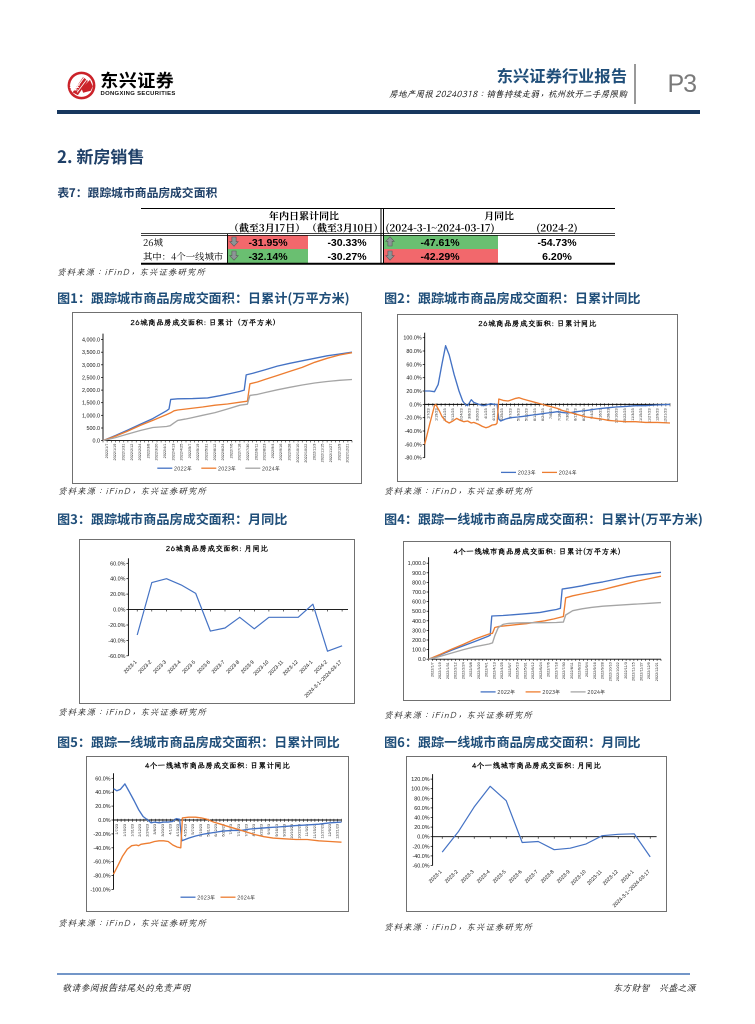 The image size is (755, 1024). What do you see at coordinates (538, 552) in the screenshot?
I see `svg-text: 4个一线城市商品房成交面积: 日累计(万平方米)` at bounding box center [538, 552].